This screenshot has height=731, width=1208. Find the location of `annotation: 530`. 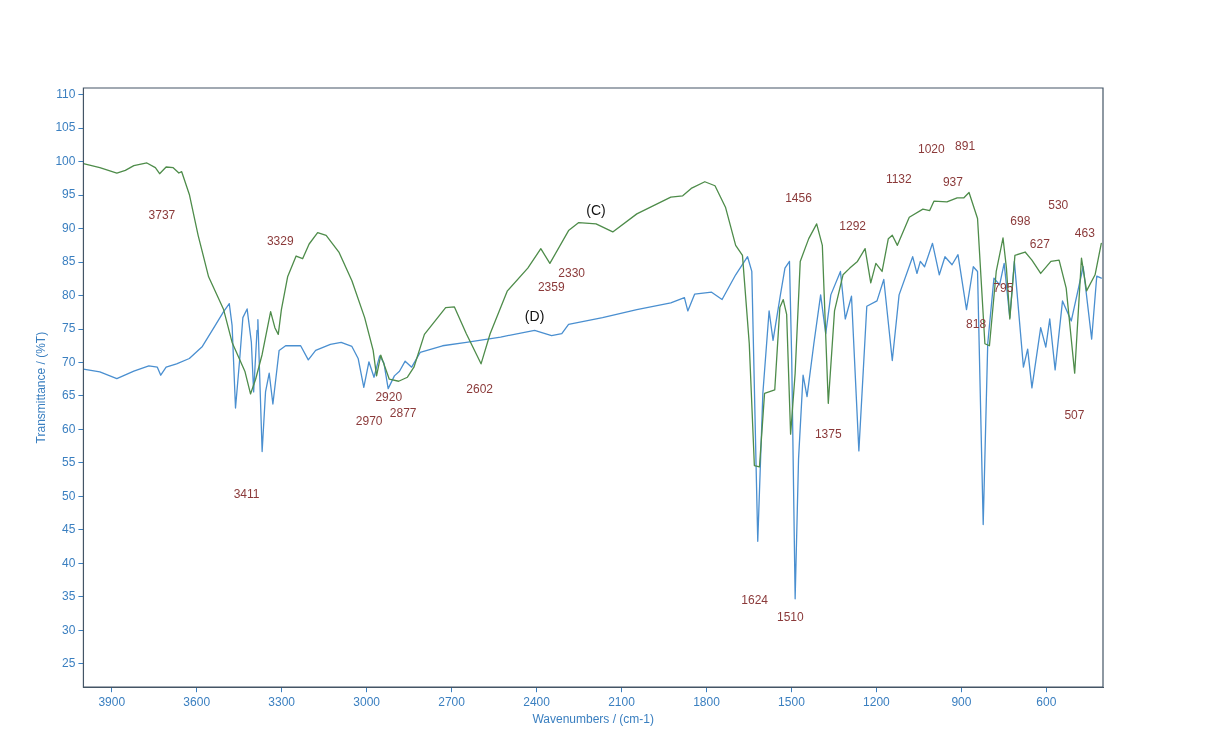

annotation: 530 is located at coordinates (1058, 205).